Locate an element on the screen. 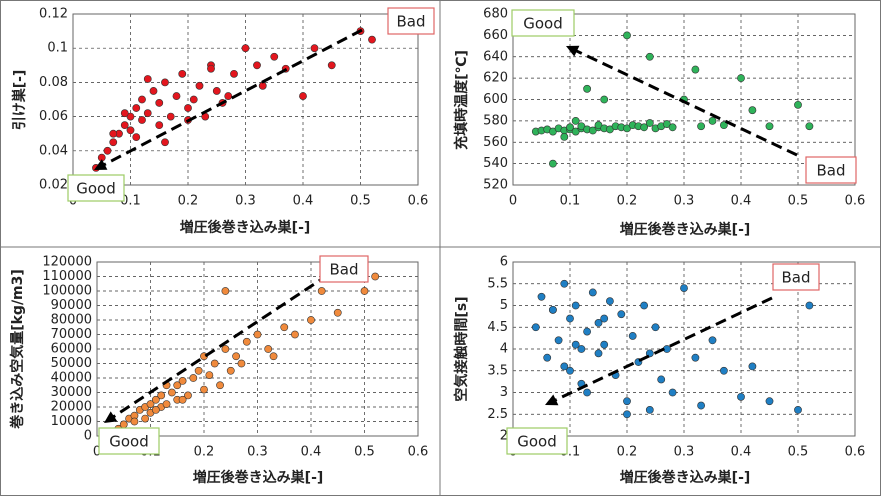  y-tick-label: 70000 is located at coordinates (71, 334).